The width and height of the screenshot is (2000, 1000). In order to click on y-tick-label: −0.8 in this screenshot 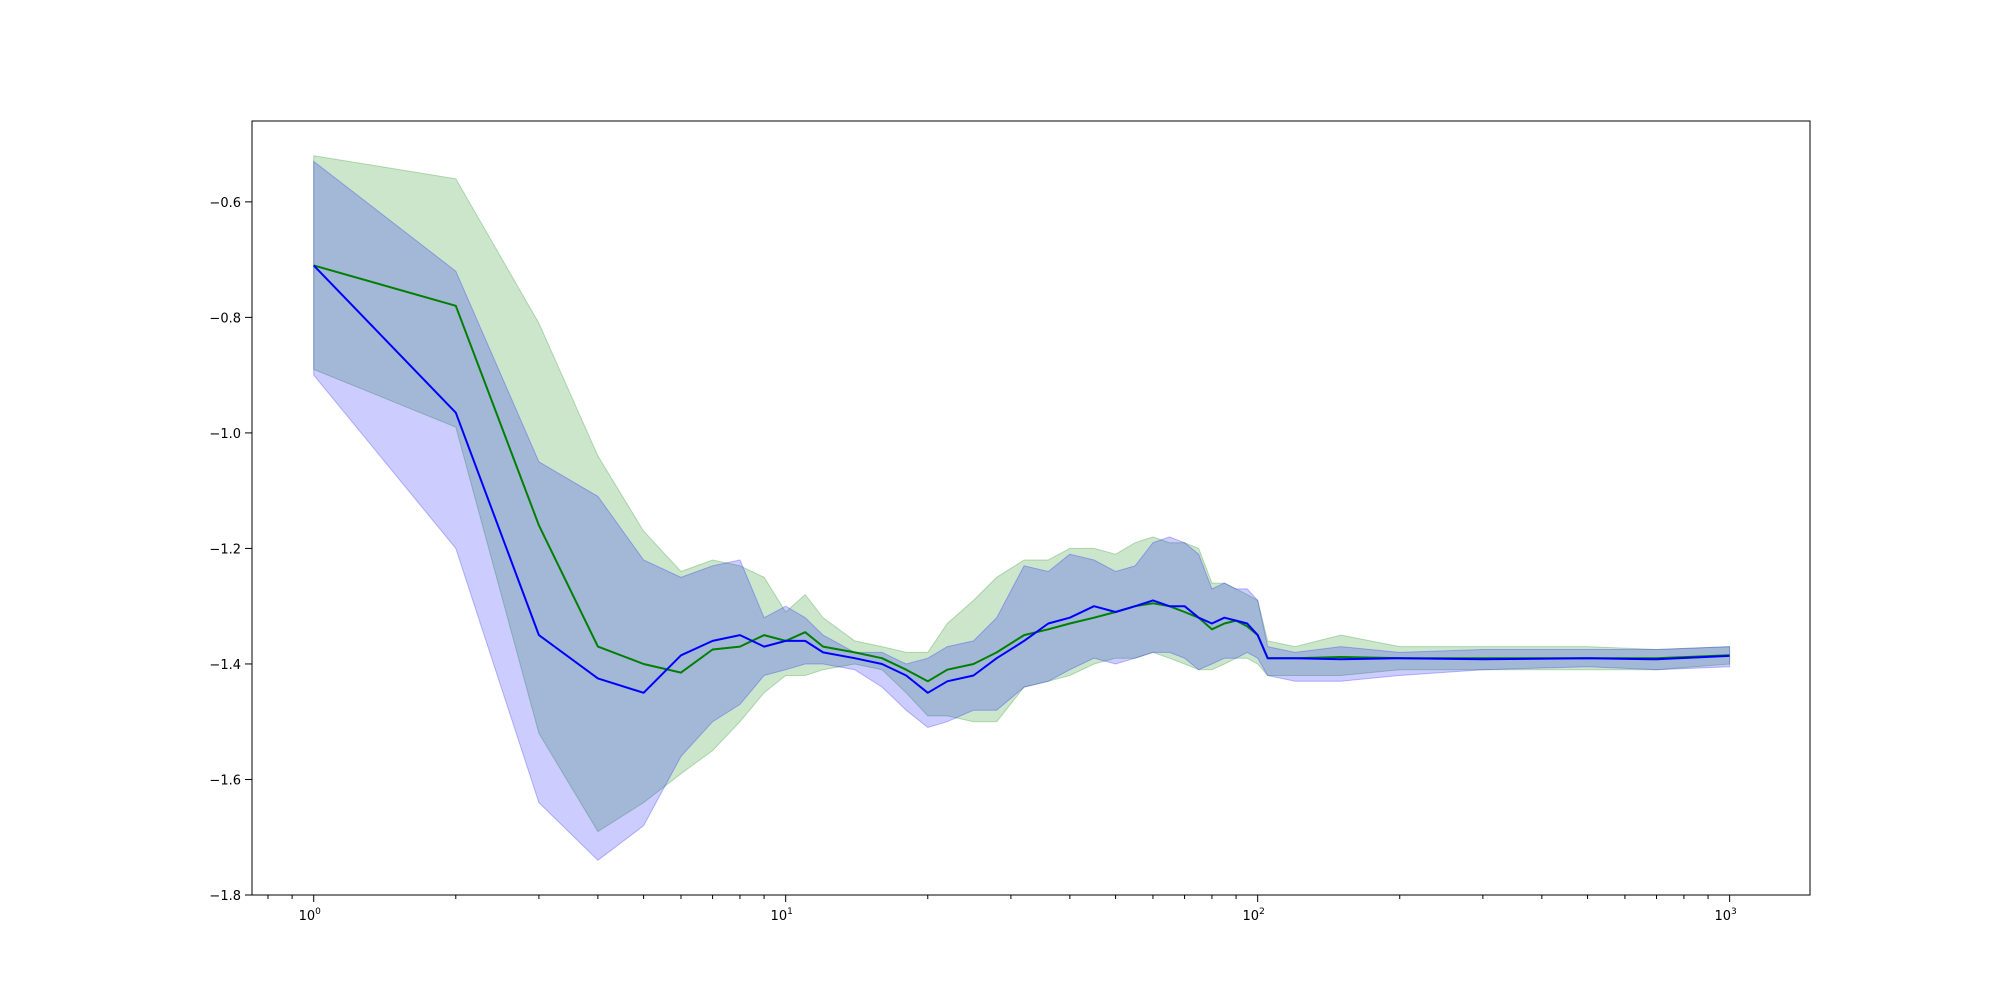, I will do `click(225, 318)`.